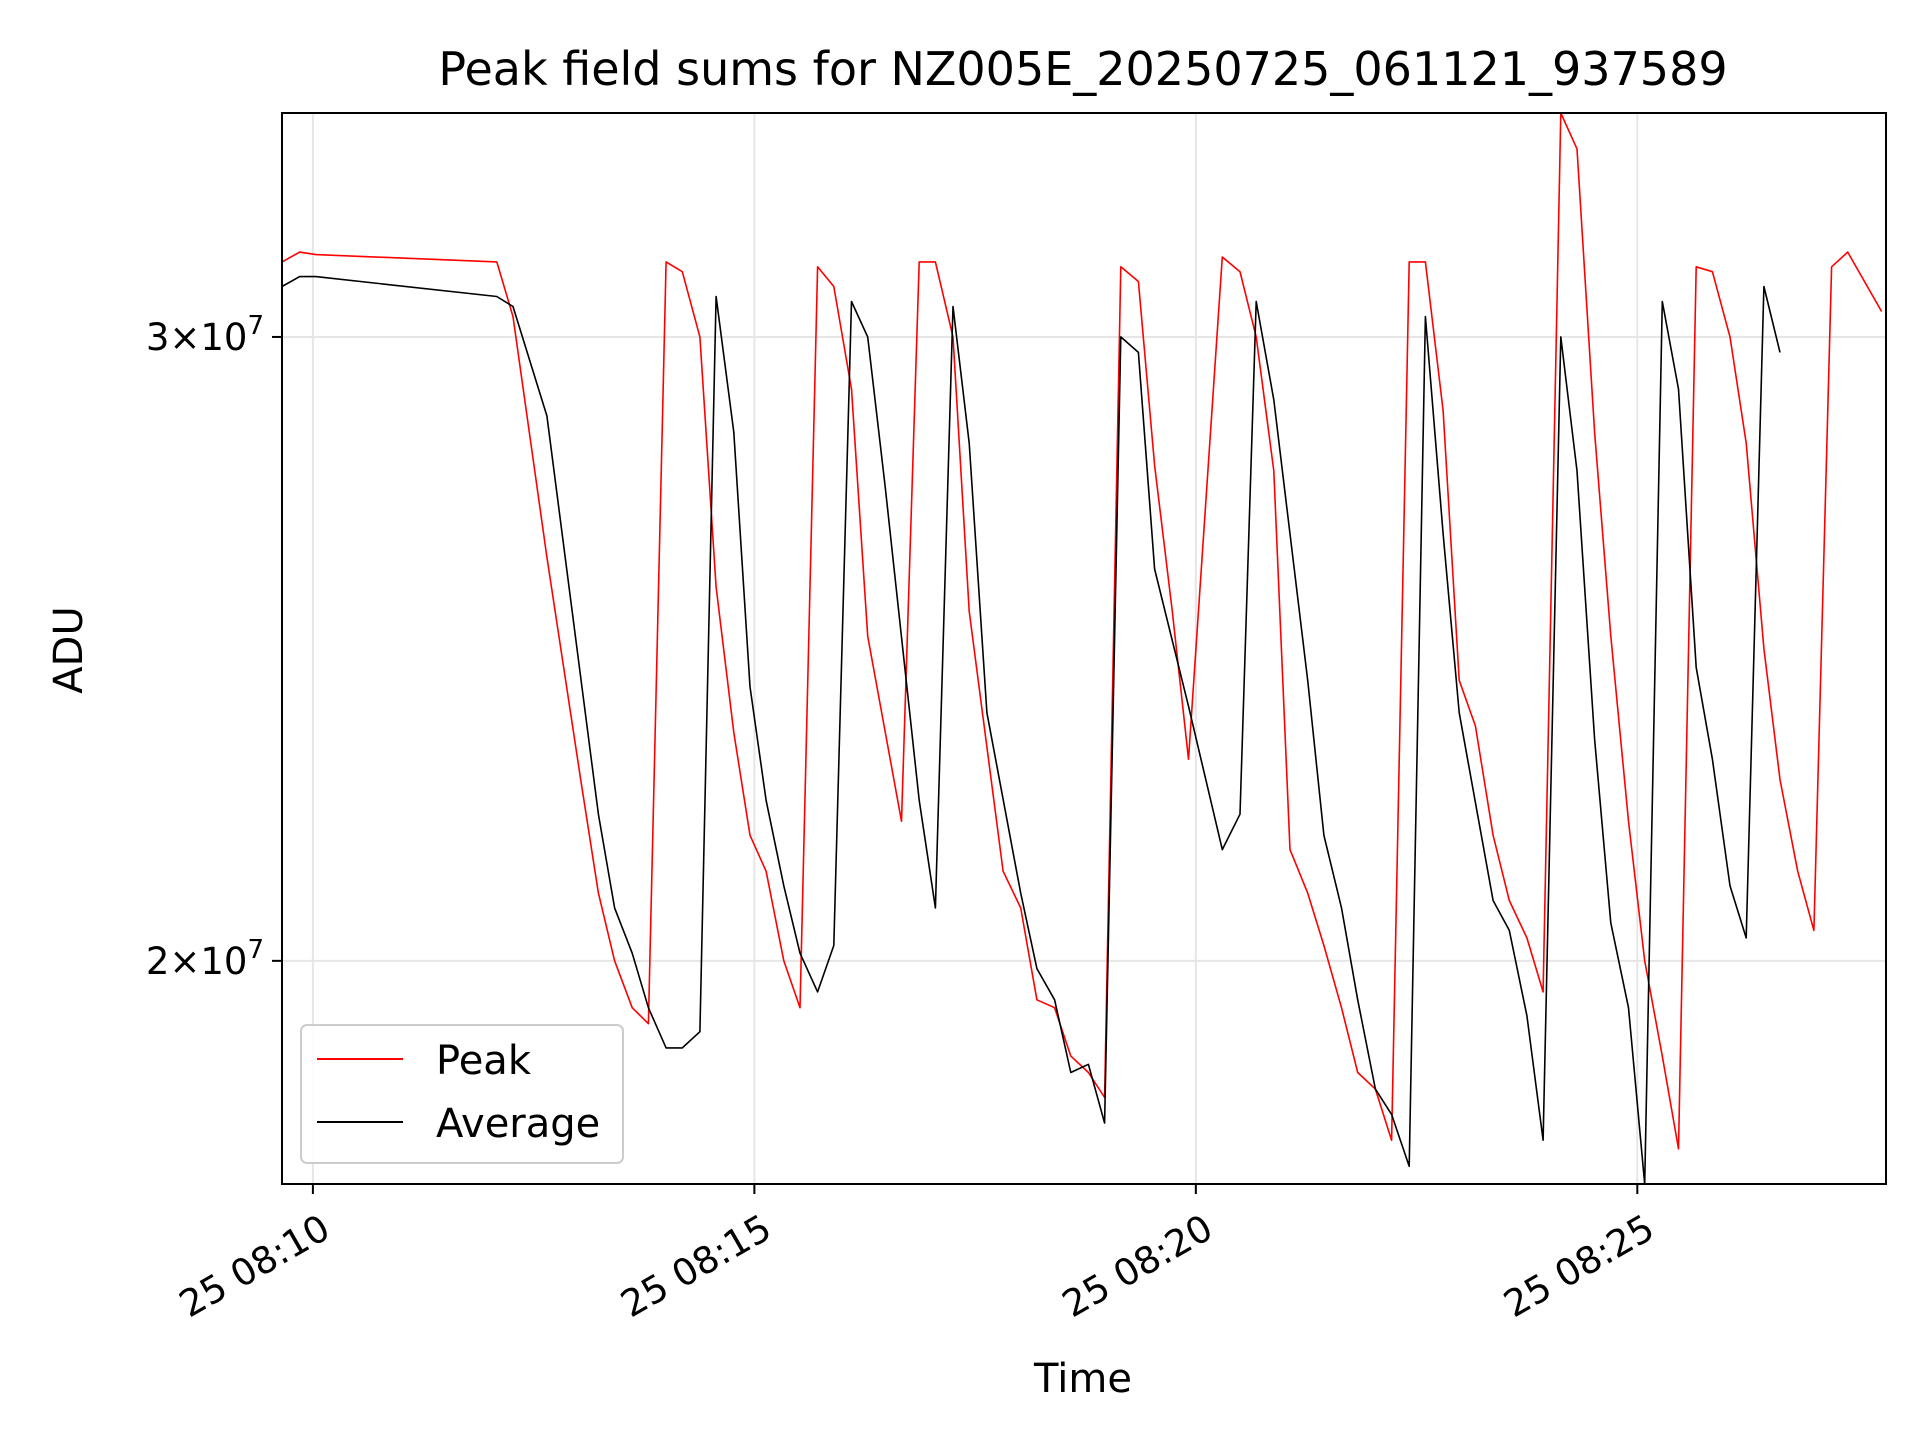  I want to click on legend-average-label: Average, so click(518, 1124).